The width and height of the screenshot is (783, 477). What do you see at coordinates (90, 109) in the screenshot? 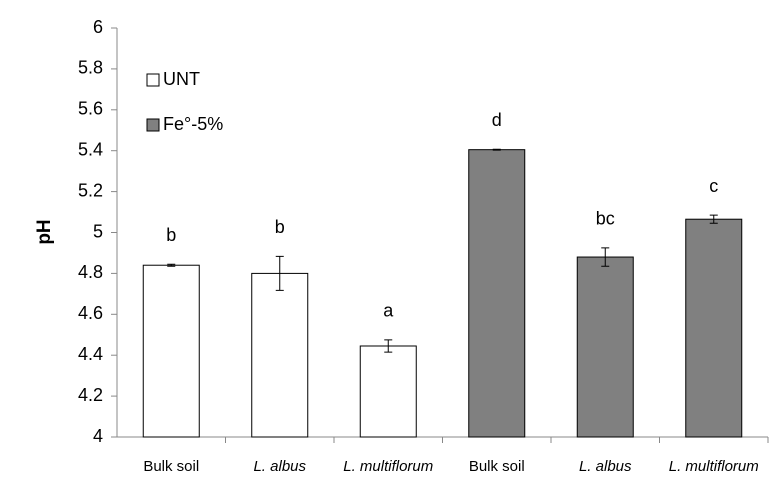
I see `y-tick-label: 5.6` at bounding box center [90, 109].